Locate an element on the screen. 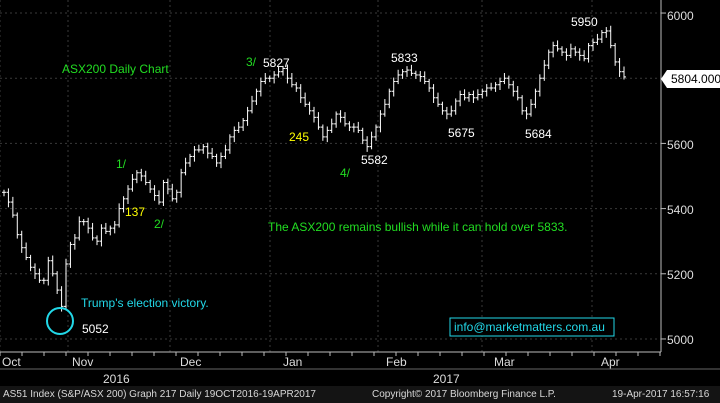 Image resolution: width=720 pixels, height=403 pixels. election-low-circle is located at coordinates (60, 321).